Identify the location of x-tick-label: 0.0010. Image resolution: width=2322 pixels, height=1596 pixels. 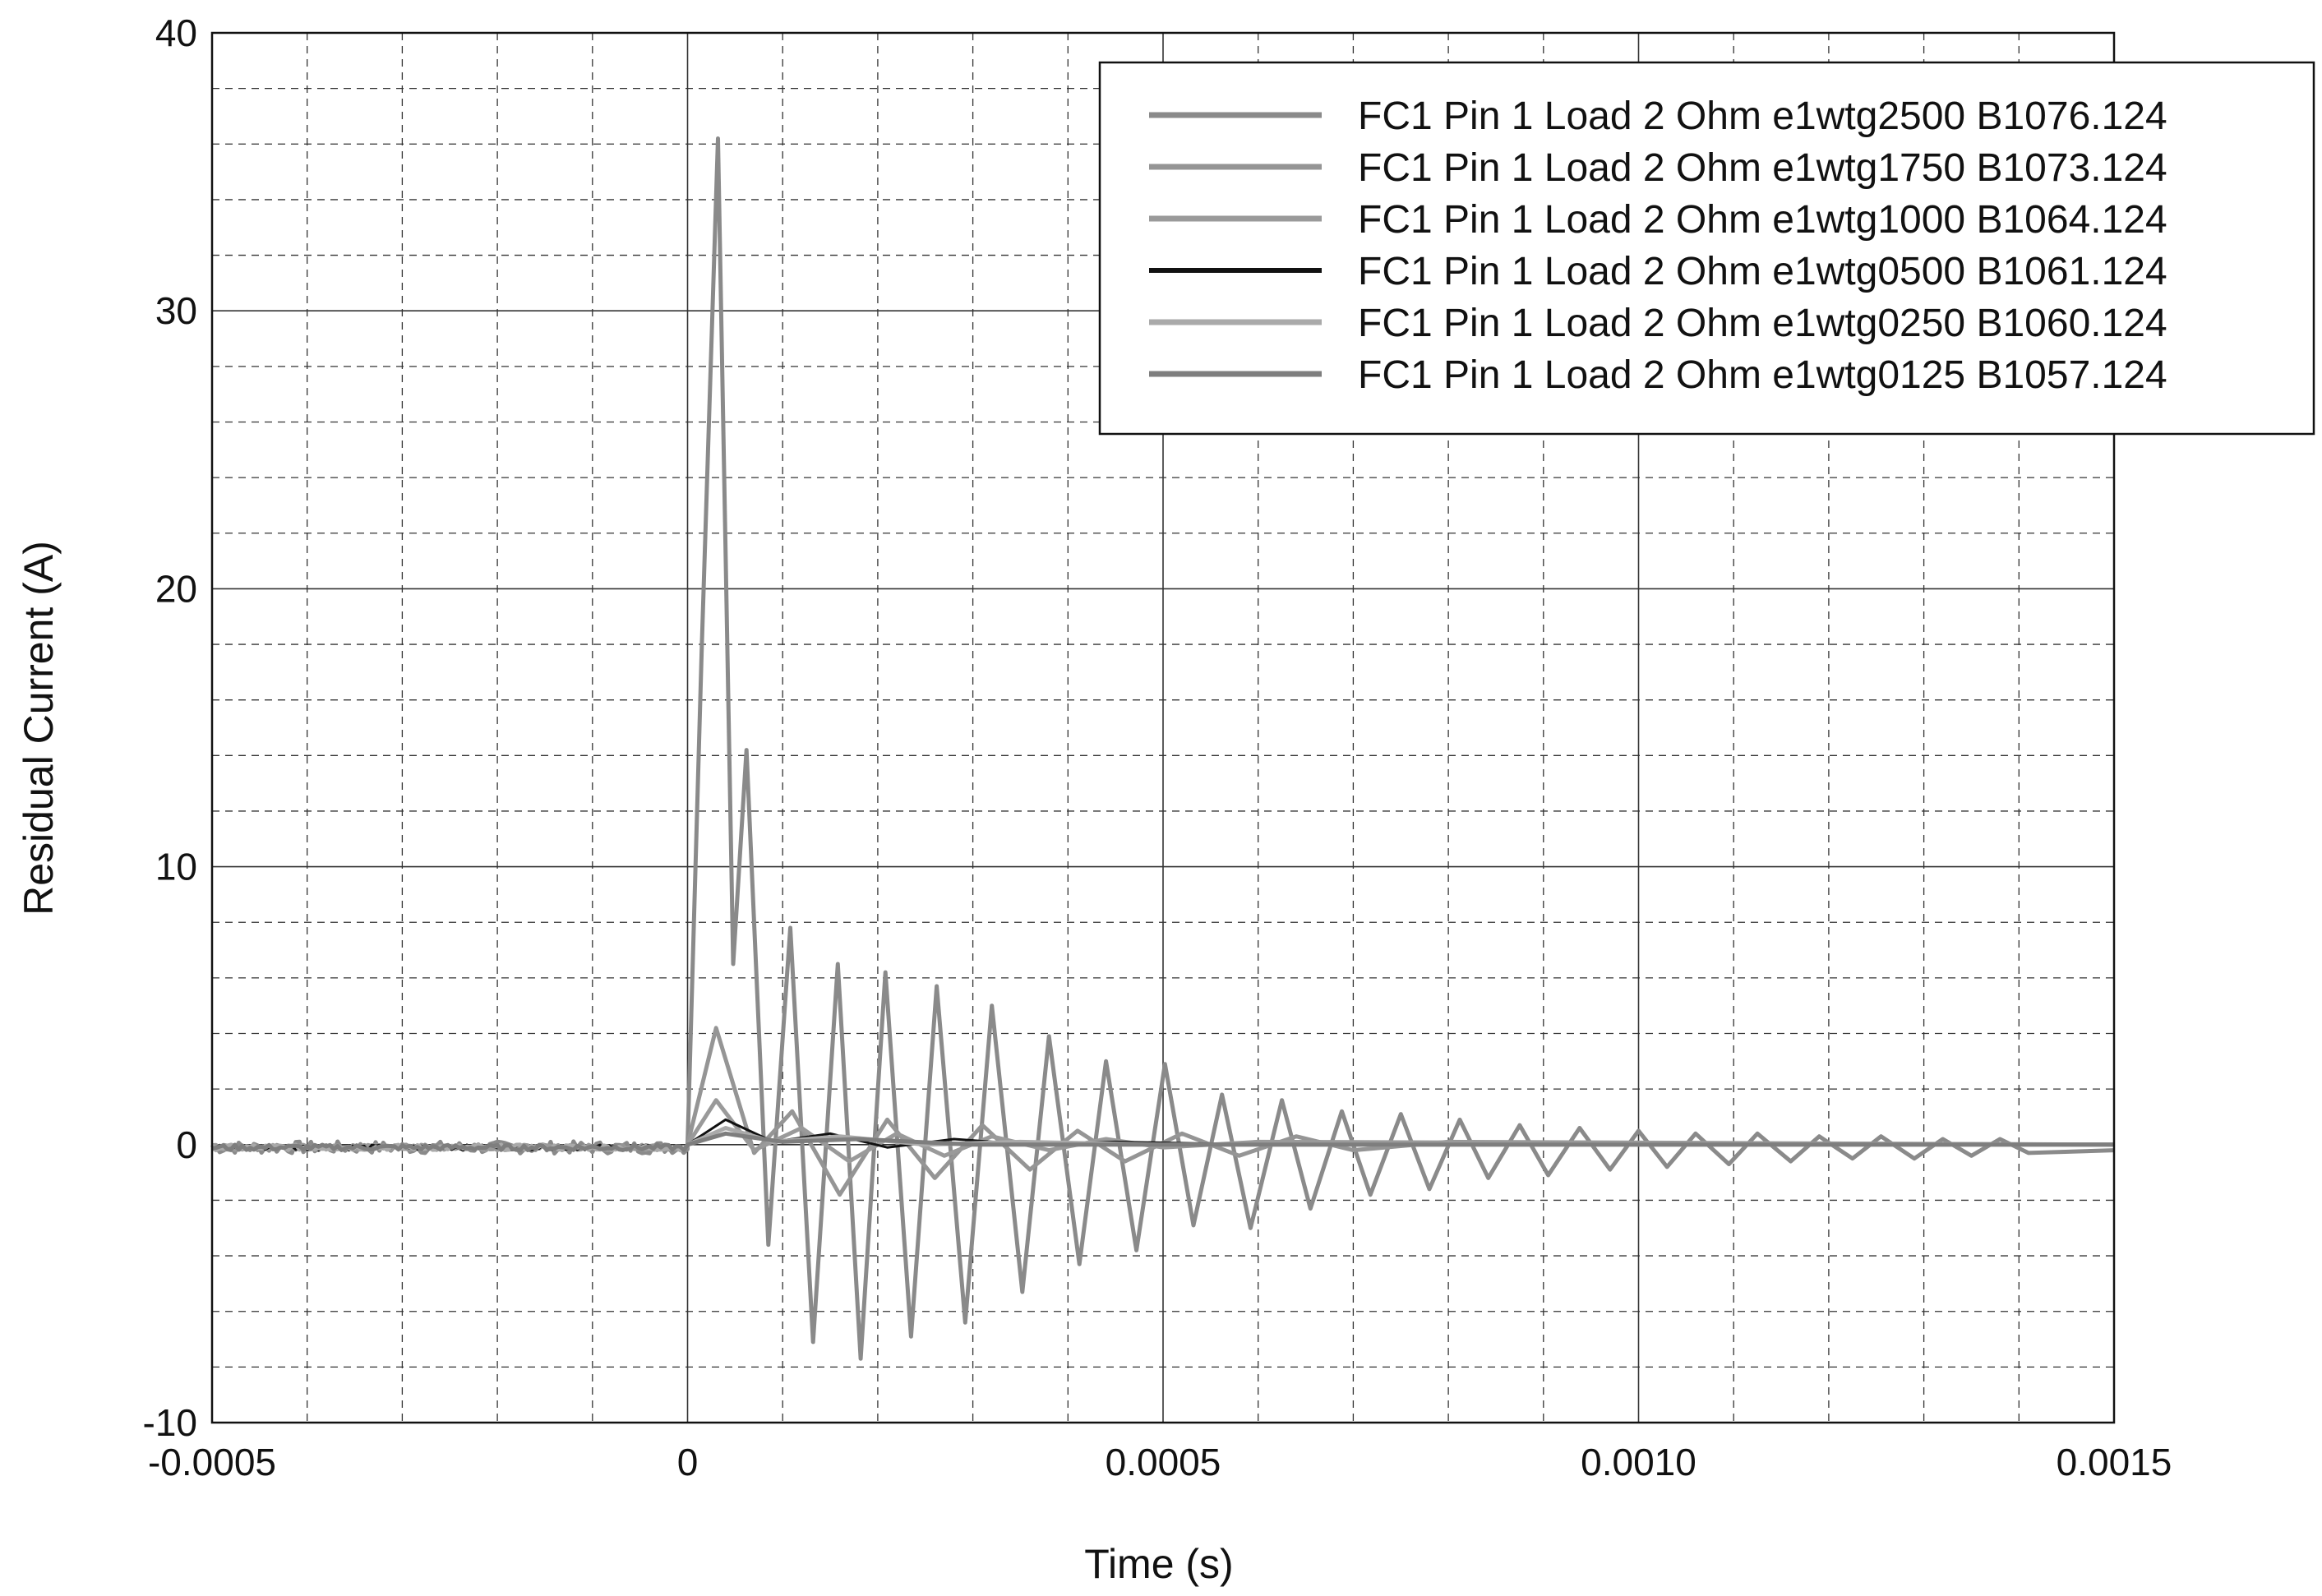
(1638, 1462).